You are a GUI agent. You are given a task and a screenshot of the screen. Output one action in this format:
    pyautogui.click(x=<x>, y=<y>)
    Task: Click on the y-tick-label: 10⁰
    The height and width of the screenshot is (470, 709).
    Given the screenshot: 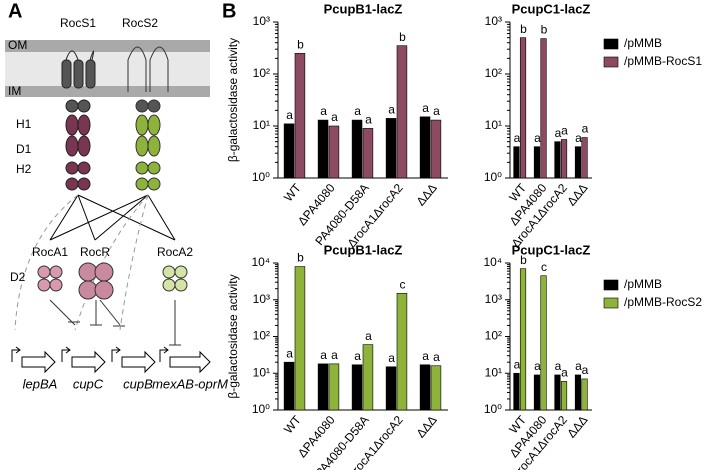 What is the action you would take?
    pyautogui.click(x=261, y=409)
    